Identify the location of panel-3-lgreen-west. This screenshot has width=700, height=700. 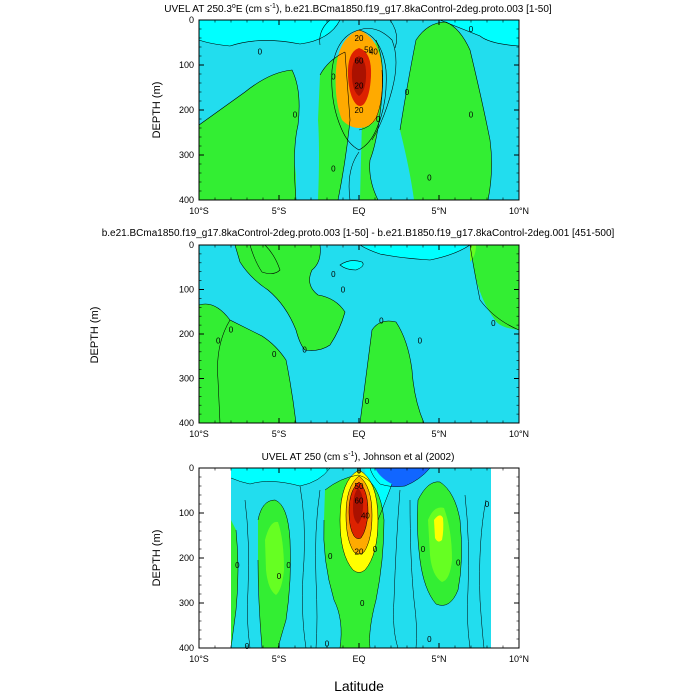
(274, 558).